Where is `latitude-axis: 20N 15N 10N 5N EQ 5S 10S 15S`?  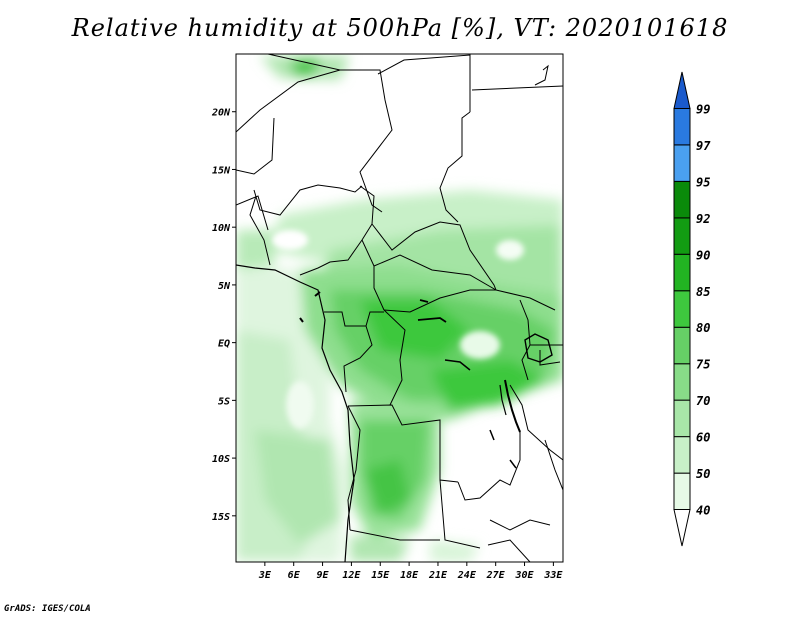 latitude-axis: 20N 15N 10N 5N EQ 5S 10S 15S is located at coordinates (223, 315).